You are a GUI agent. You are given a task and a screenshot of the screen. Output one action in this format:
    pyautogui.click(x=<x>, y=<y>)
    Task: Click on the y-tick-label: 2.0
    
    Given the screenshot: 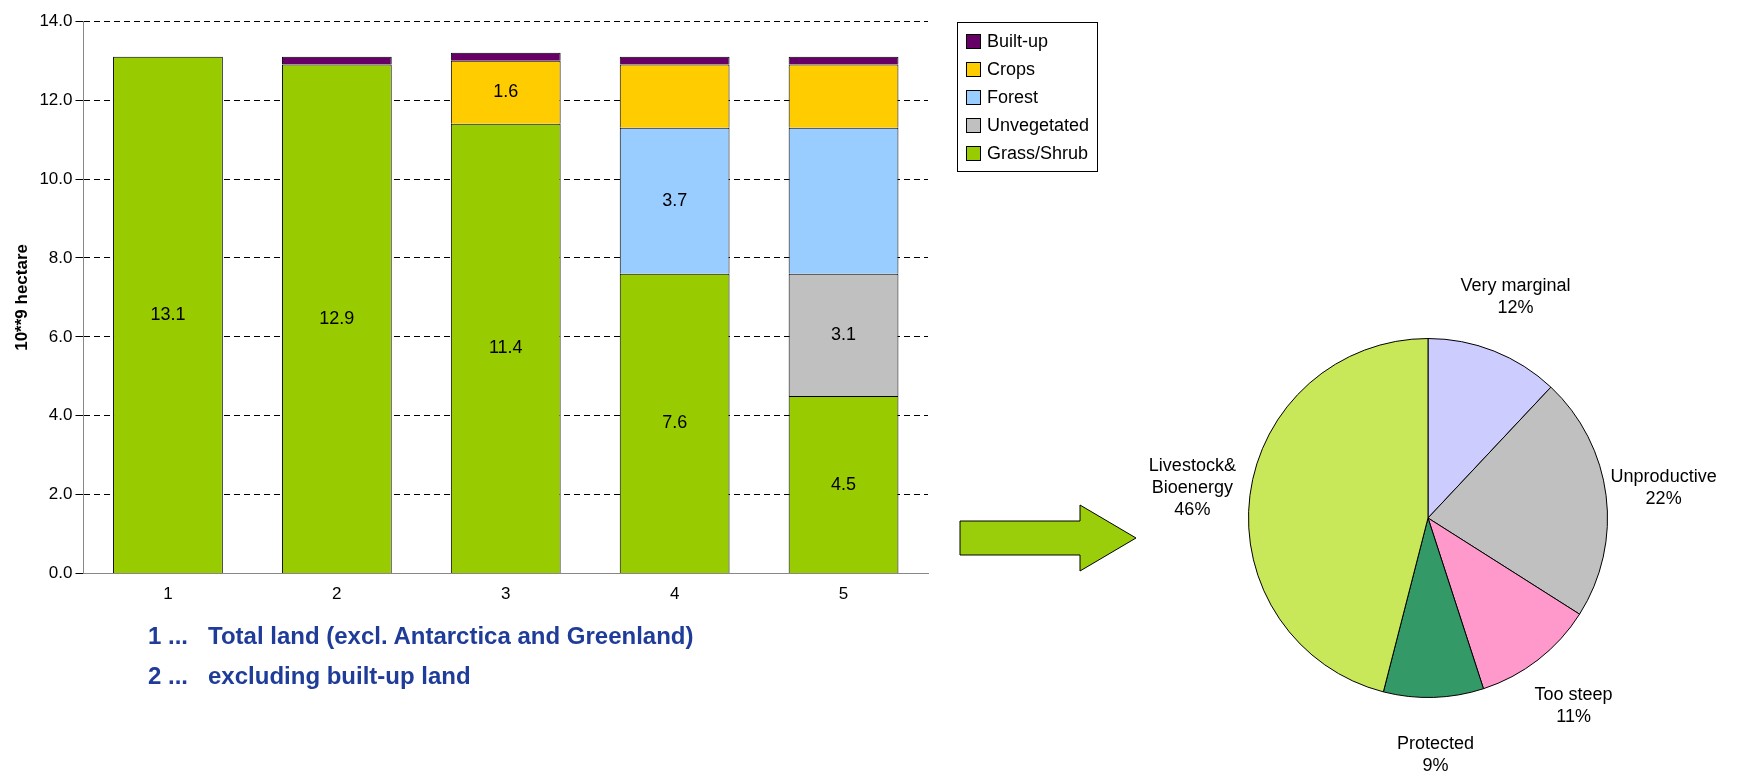 What is the action you would take?
    pyautogui.click(x=60, y=494)
    